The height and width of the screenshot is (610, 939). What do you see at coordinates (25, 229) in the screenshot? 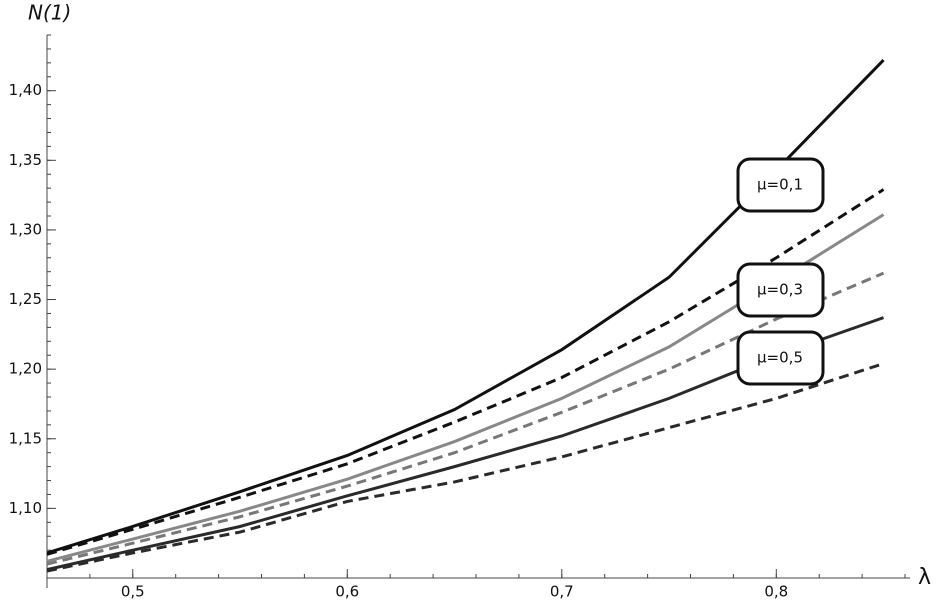
I see `y-tick-label: 1,30` at bounding box center [25, 229].